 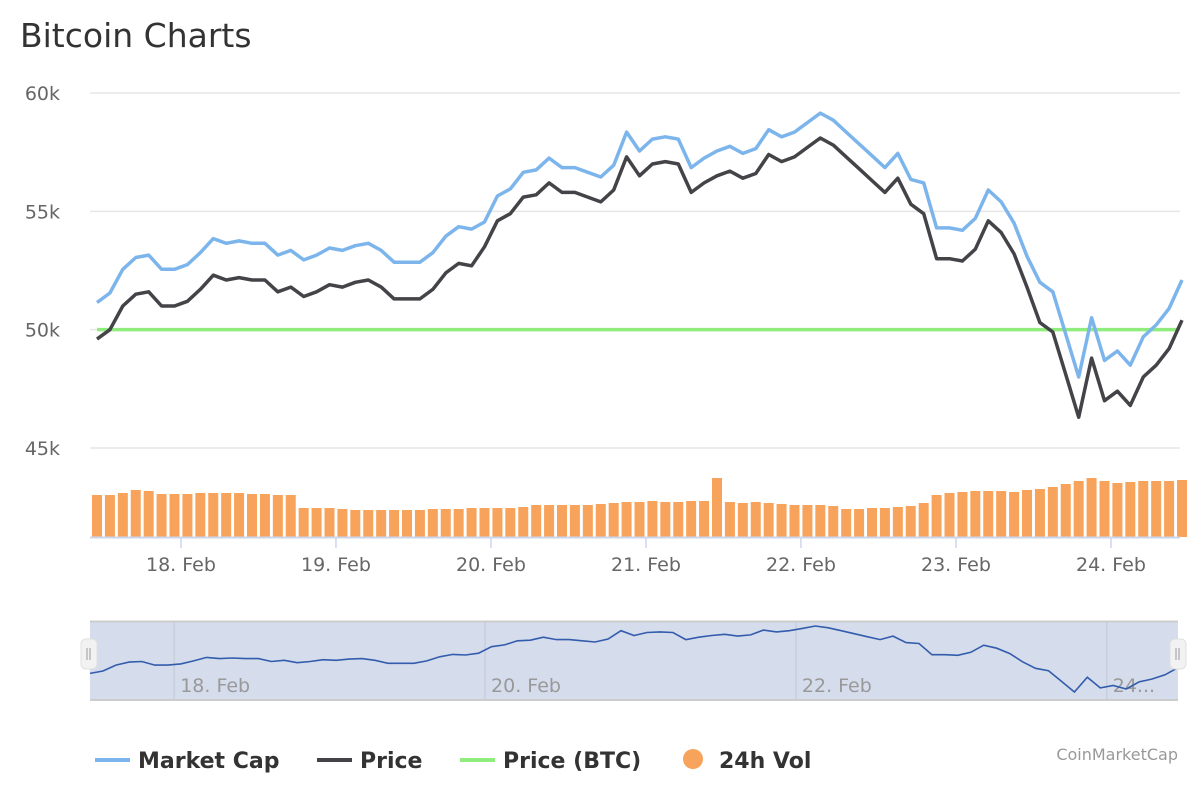 I want to click on legend: Market Cap Price Price (BTC) 24h Vol, so click(x=453, y=761).